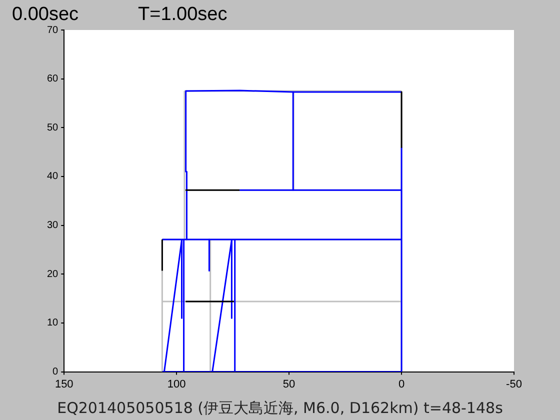 The width and height of the screenshot is (560, 420). Describe the element at coordinates (183, 15) in the screenshot. I see `chart-subtitle: T=1.00sec` at that location.